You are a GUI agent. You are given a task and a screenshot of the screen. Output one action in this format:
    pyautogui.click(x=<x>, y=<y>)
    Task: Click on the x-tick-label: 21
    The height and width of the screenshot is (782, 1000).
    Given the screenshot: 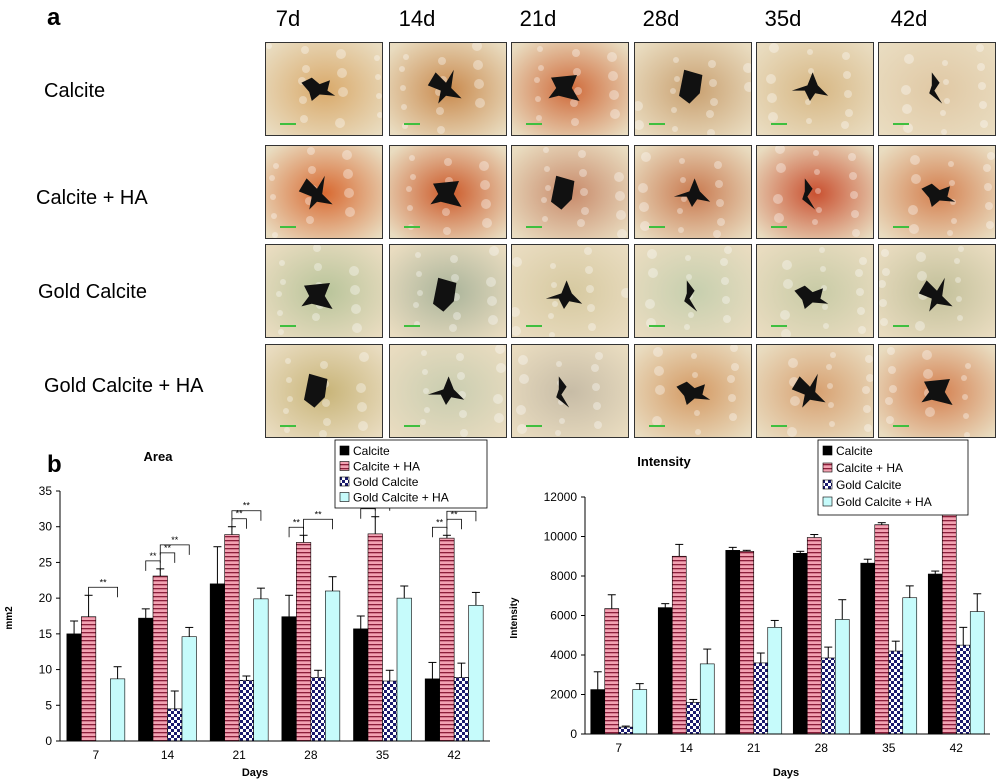 What is the action you would take?
    pyautogui.click(x=239, y=755)
    